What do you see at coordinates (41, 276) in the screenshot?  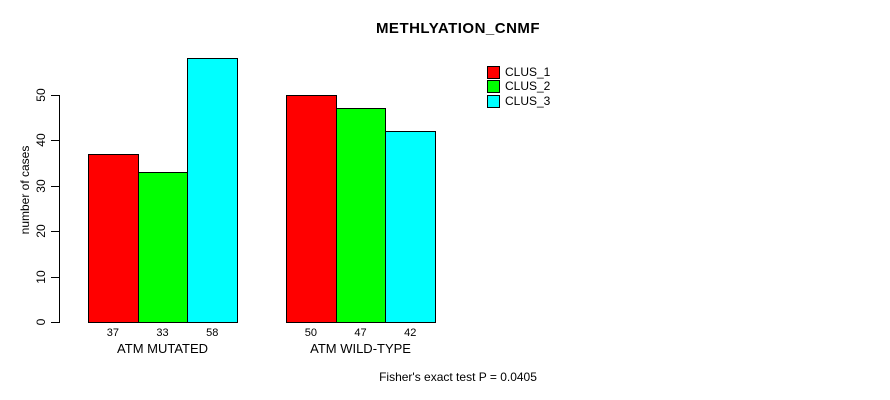 I see `y-tick-label: 10` at bounding box center [41, 276].